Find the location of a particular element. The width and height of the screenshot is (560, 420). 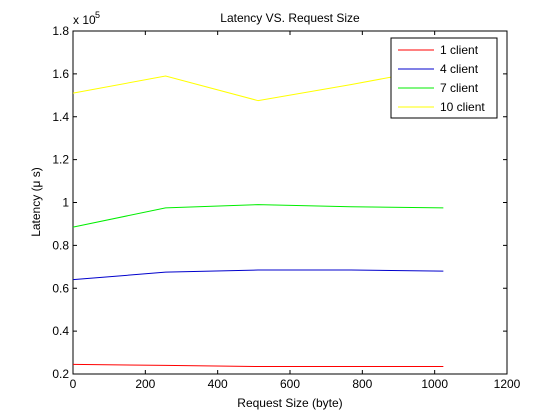

y-axis-exponent: x 10 5 is located at coordinates (86, 18).